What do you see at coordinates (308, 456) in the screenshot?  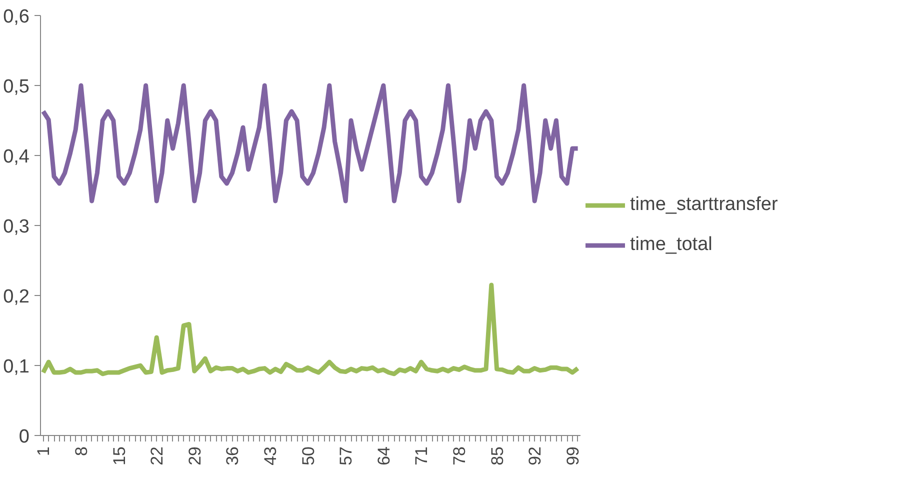 I see `x-tick-label: 50` at bounding box center [308, 456].